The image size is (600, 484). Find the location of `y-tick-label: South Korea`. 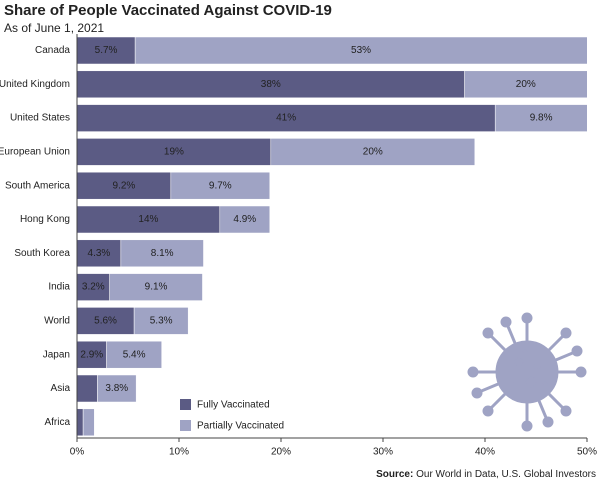

y-tick-label: South Korea is located at coordinates (42, 253).